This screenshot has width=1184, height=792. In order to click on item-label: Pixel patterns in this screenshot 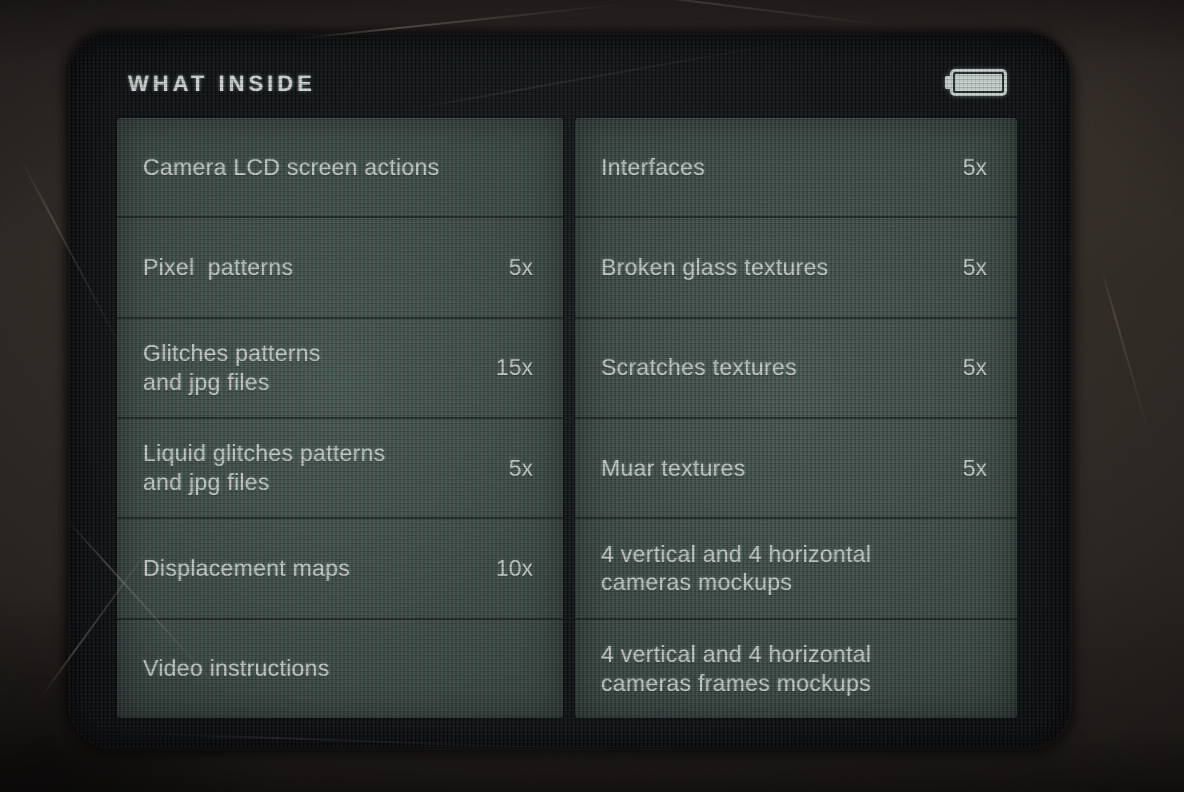, I will do `click(218, 267)`.